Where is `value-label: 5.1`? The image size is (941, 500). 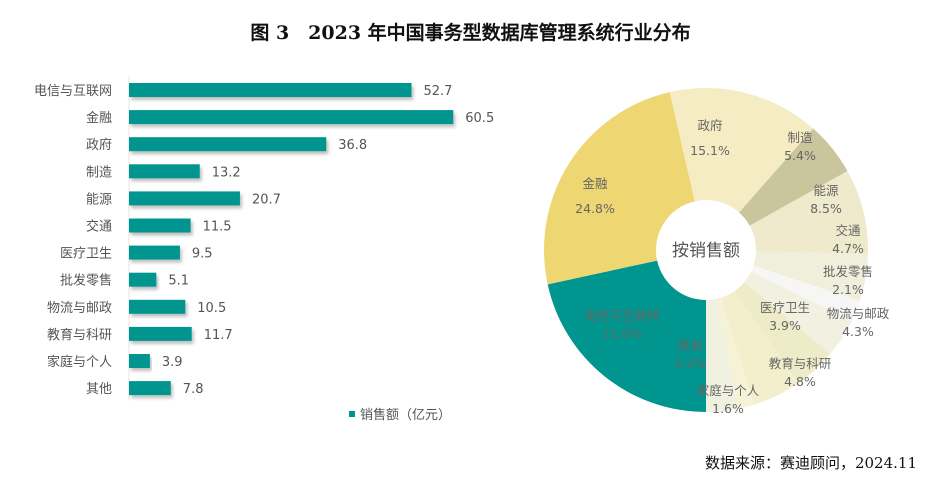 value-label: 5.1 is located at coordinates (178, 281).